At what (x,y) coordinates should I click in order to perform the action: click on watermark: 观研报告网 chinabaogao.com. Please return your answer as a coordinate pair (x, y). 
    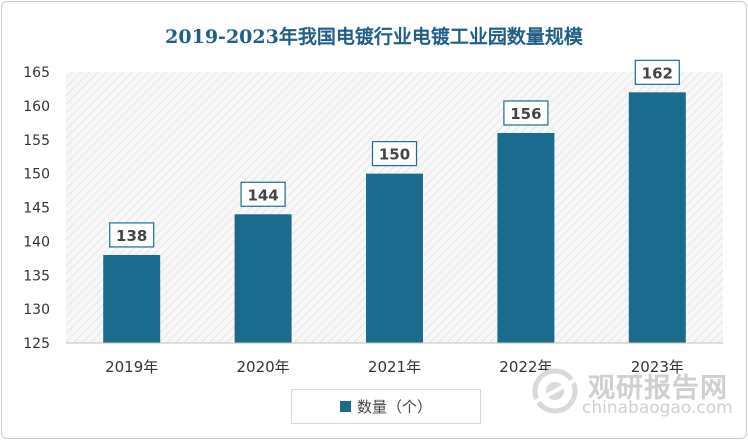
    Looking at the image, I should click on (635, 392).